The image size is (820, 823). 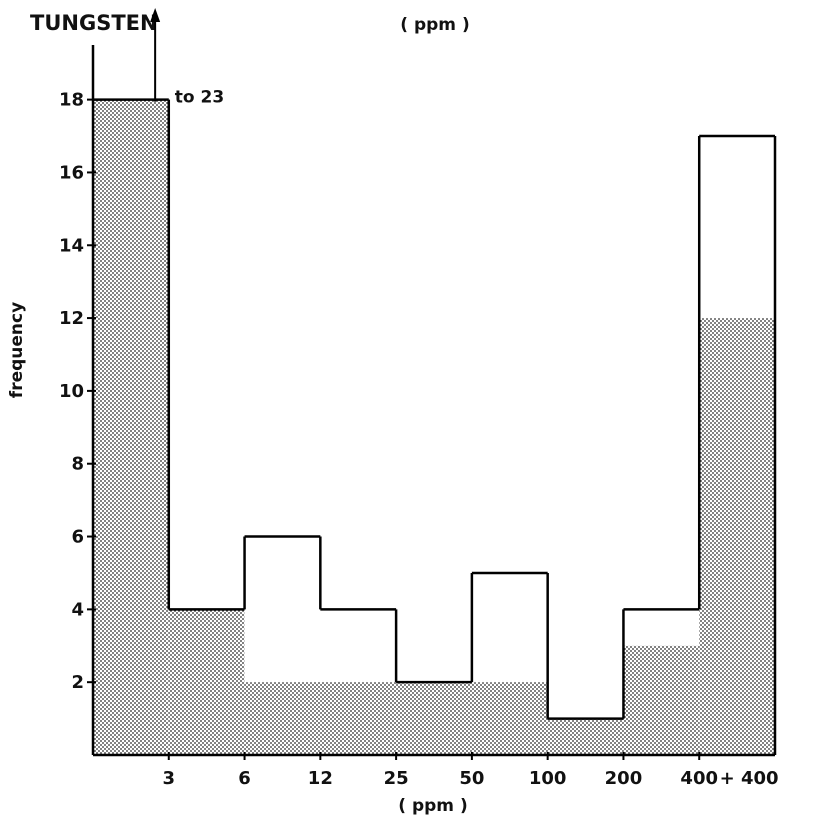 What do you see at coordinates (71, 245) in the screenshot?
I see `y-tick-label-14: 14` at bounding box center [71, 245].